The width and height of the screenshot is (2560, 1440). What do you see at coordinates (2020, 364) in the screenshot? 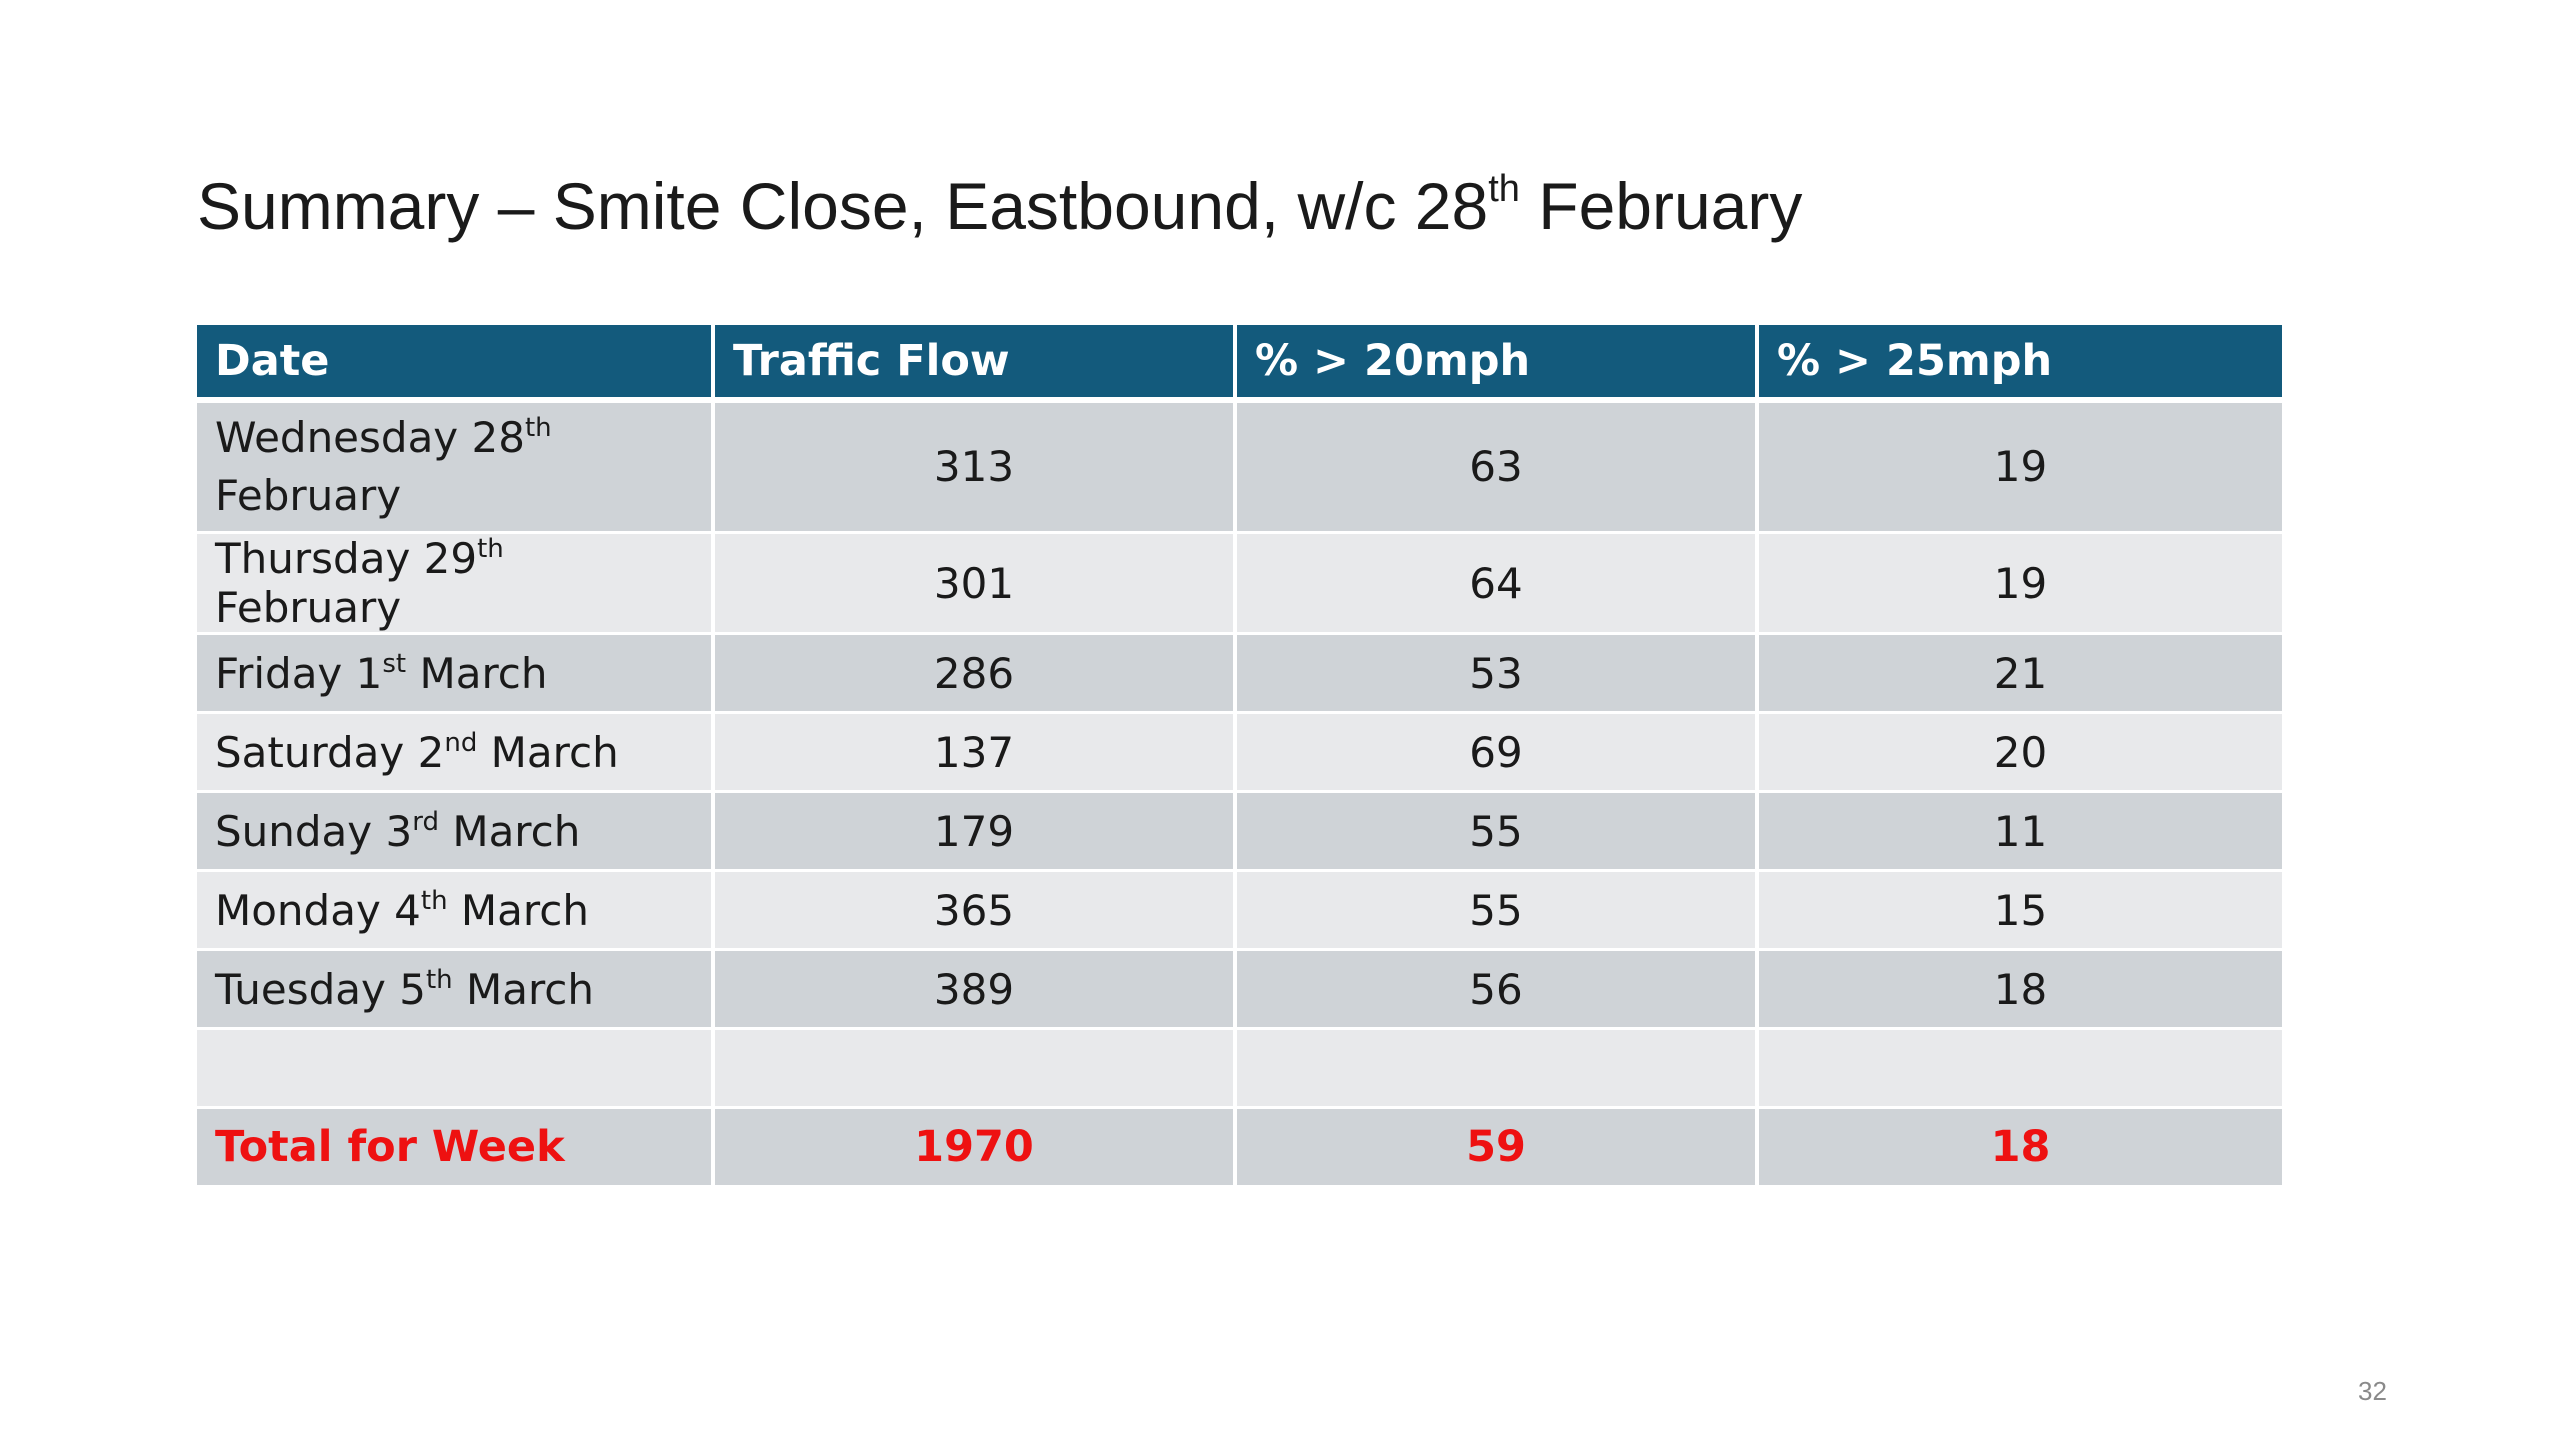
I see `header-pct-over-25mph: % > 25mph` at bounding box center [2020, 364].